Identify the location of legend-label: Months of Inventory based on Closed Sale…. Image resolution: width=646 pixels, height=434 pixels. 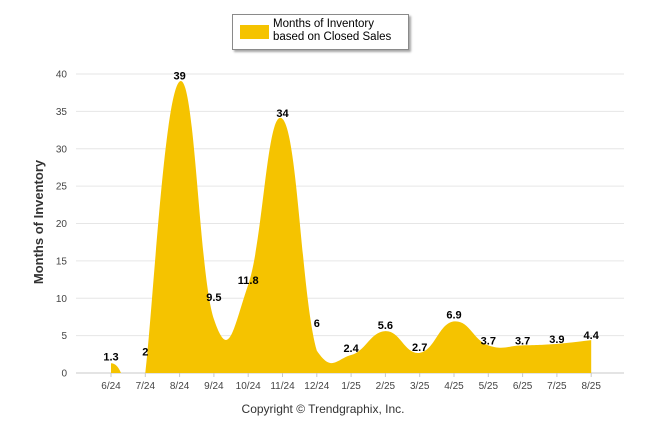
(332, 30).